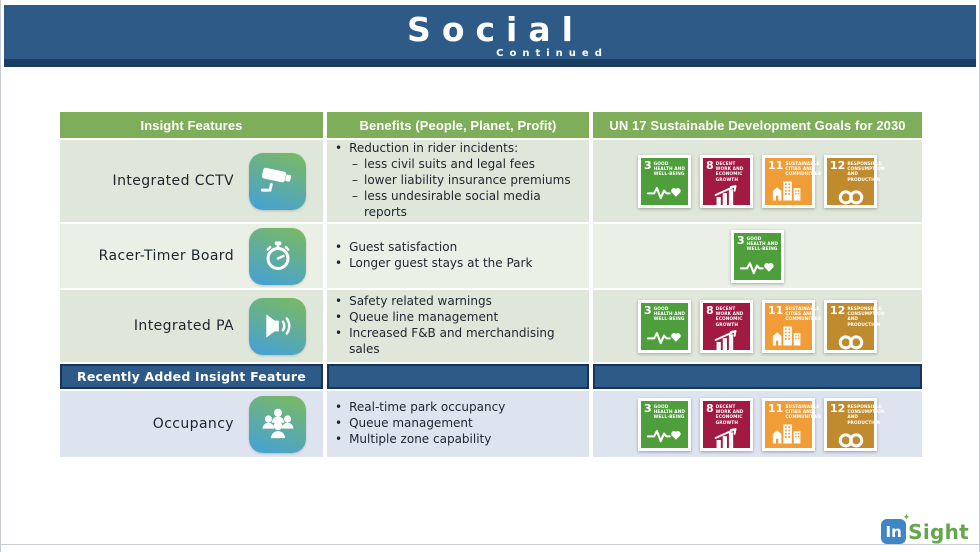 The image size is (980, 552). I want to click on sdg-tile-header: 12 Responsible Consumption and Production, so click(857, 413).